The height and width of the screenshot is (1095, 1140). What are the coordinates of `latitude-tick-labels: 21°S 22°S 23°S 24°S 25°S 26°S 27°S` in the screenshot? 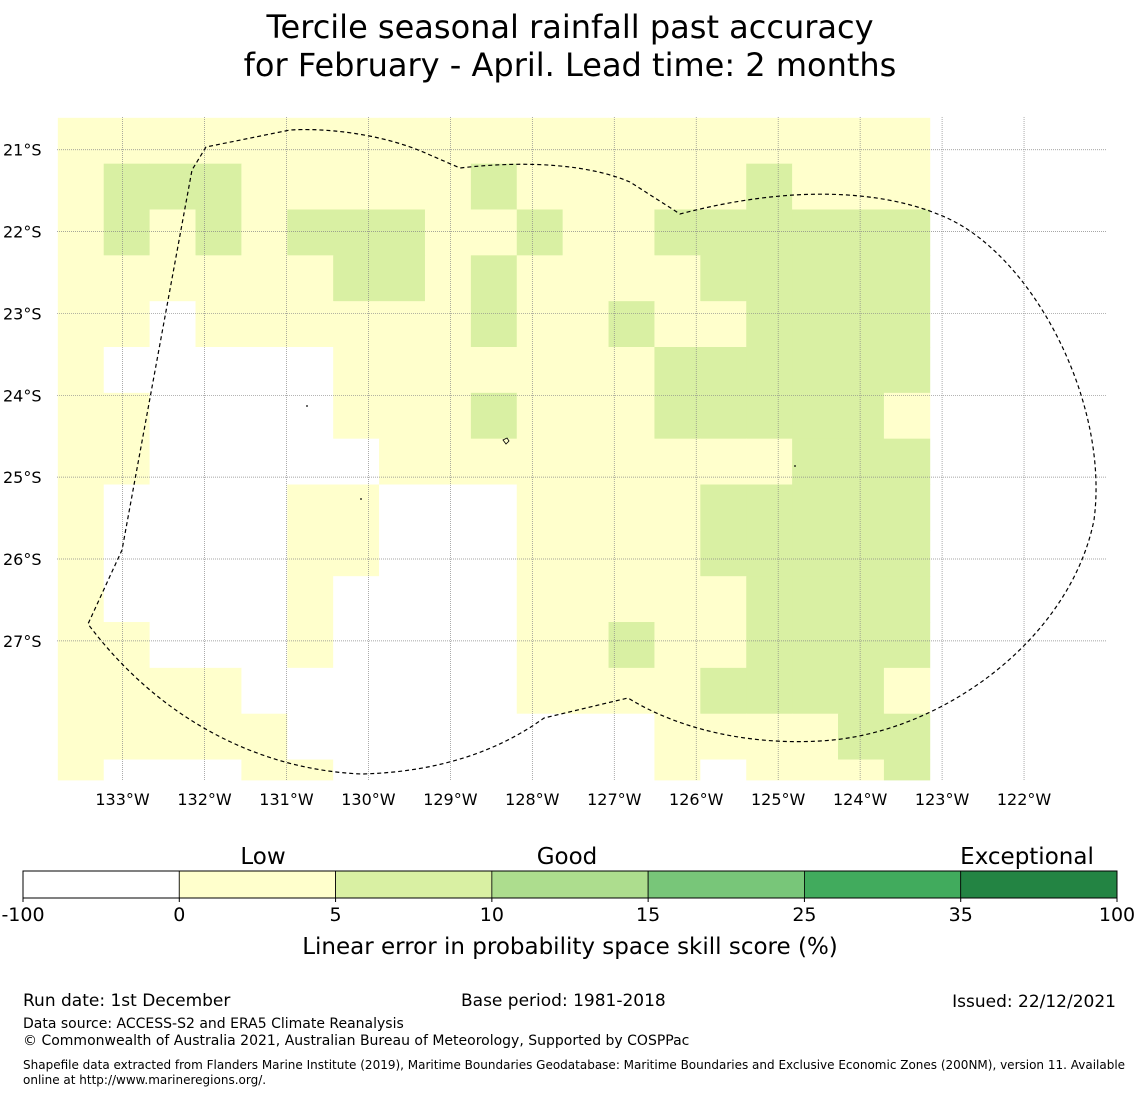 It's located at (22, 396).